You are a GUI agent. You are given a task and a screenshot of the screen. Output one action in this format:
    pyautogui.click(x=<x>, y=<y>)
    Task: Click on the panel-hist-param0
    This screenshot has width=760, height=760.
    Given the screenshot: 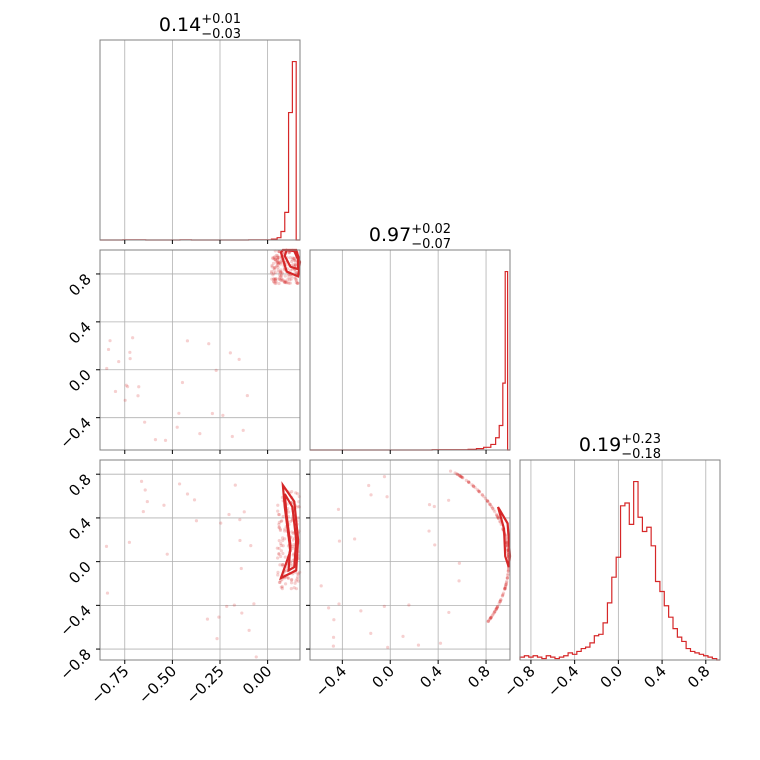 What is the action you would take?
    pyautogui.click(x=200, y=141)
    